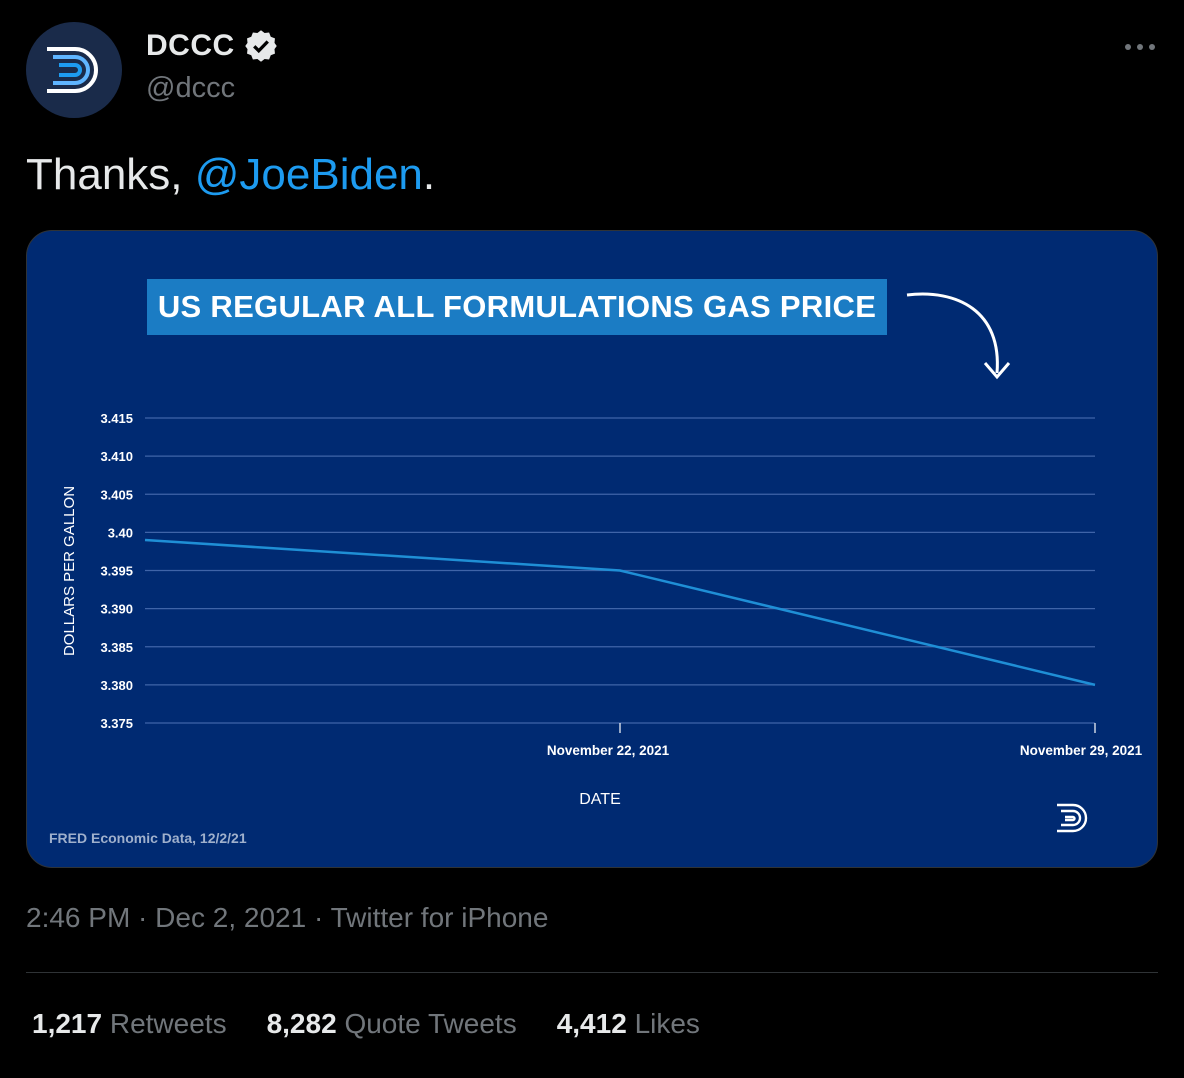  I want to click on dccc-logo-icon, so click(72, 70).